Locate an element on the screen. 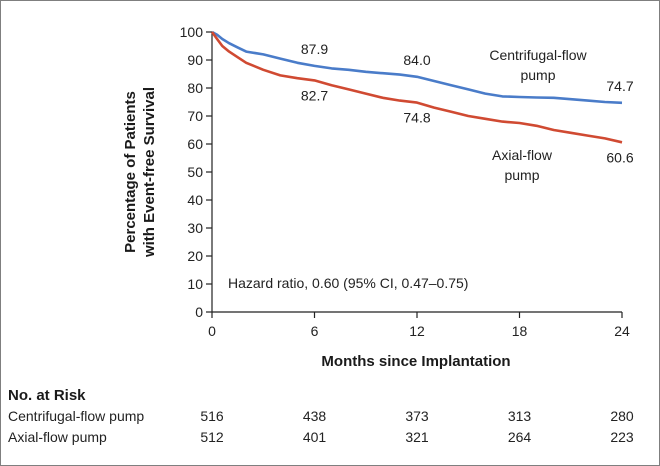 Image resolution: width=660 pixels, height=466 pixels. legend-centrifugal-line-2: pump is located at coordinates (537, 75).